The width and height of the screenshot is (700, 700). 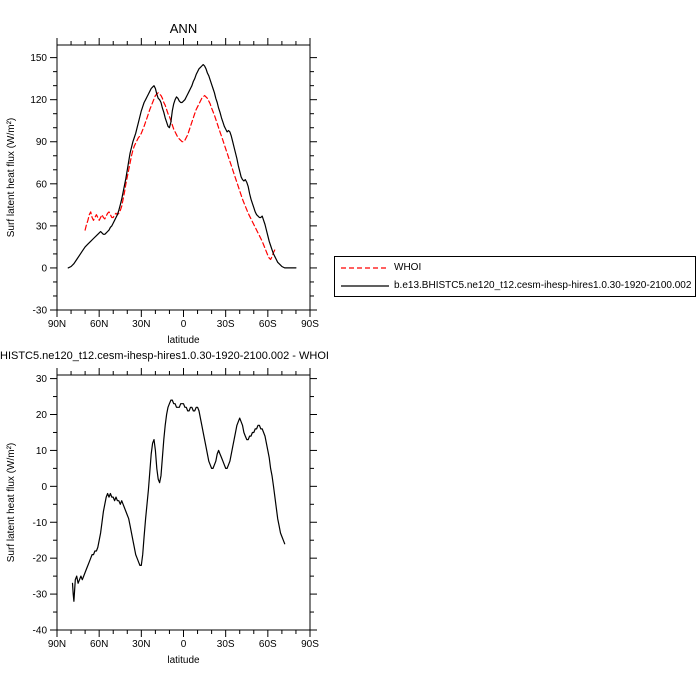 What do you see at coordinates (42, 184) in the screenshot?
I see `svg-text: 60` at bounding box center [42, 184].